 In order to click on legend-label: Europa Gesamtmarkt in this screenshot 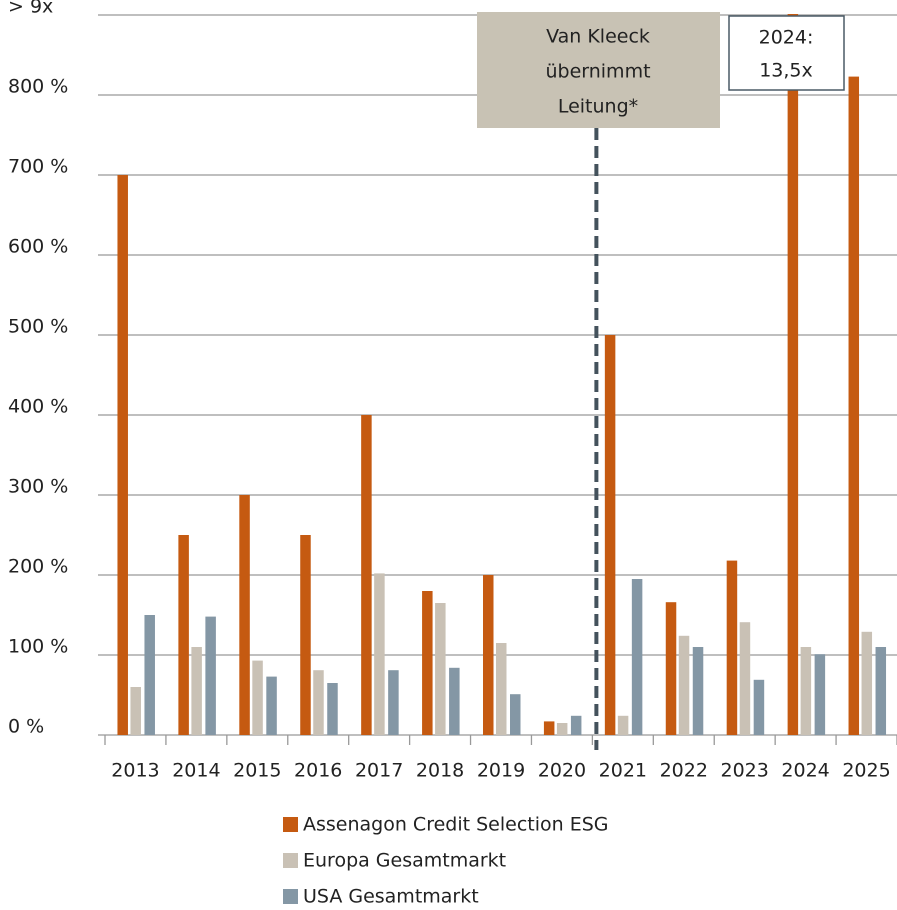, I will do `click(404, 861)`.